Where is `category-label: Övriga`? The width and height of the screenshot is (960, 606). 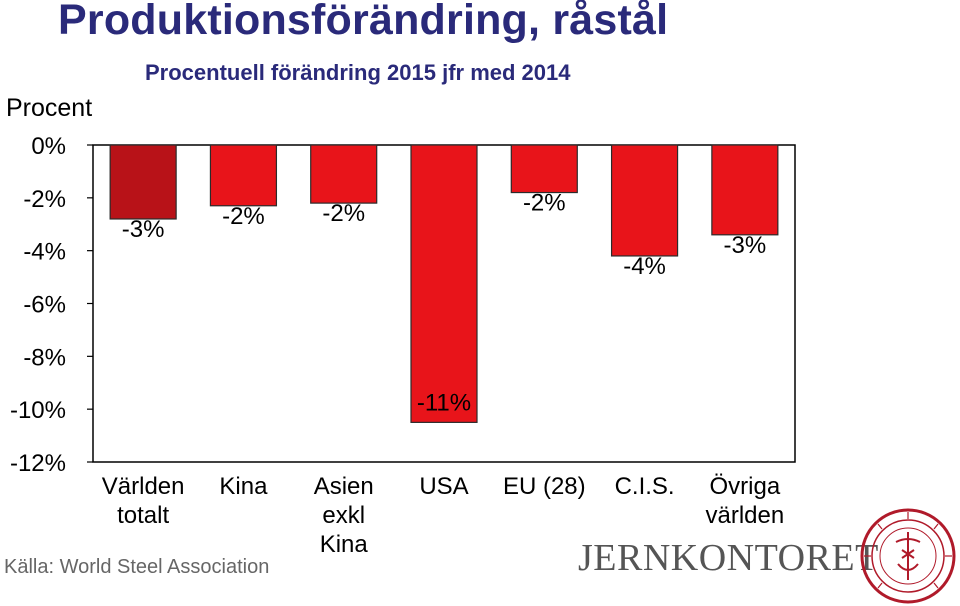
category-label: Övriga is located at coordinates (745, 486).